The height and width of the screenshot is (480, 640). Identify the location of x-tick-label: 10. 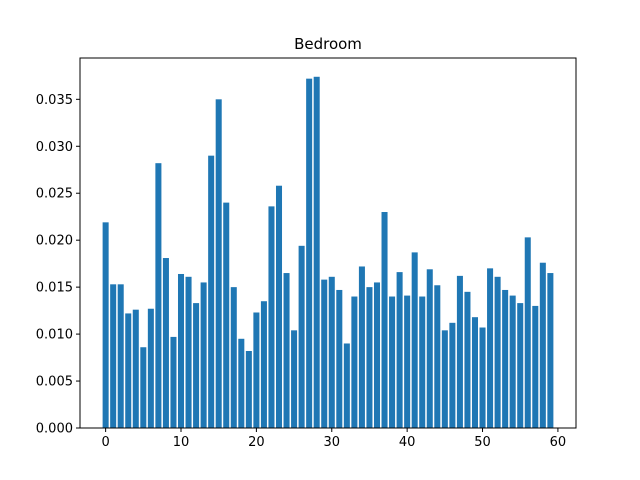
(181, 442).